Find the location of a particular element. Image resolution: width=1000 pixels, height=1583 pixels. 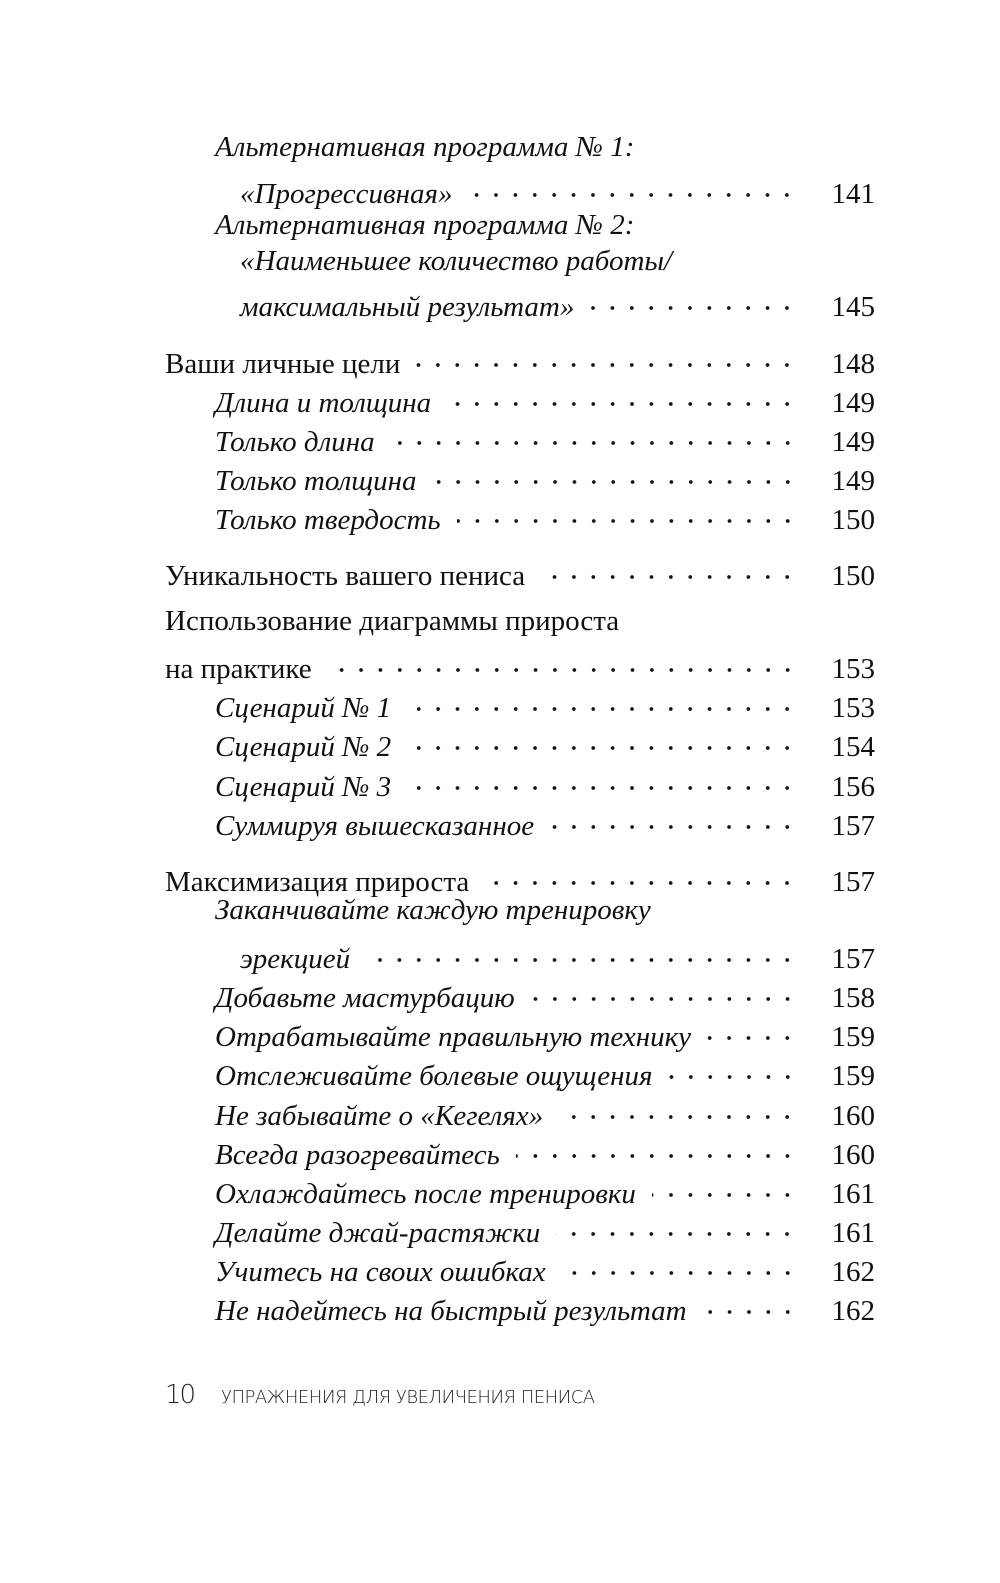

toc-entry-title: Ваши личные цели is located at coordinates (283, 364).